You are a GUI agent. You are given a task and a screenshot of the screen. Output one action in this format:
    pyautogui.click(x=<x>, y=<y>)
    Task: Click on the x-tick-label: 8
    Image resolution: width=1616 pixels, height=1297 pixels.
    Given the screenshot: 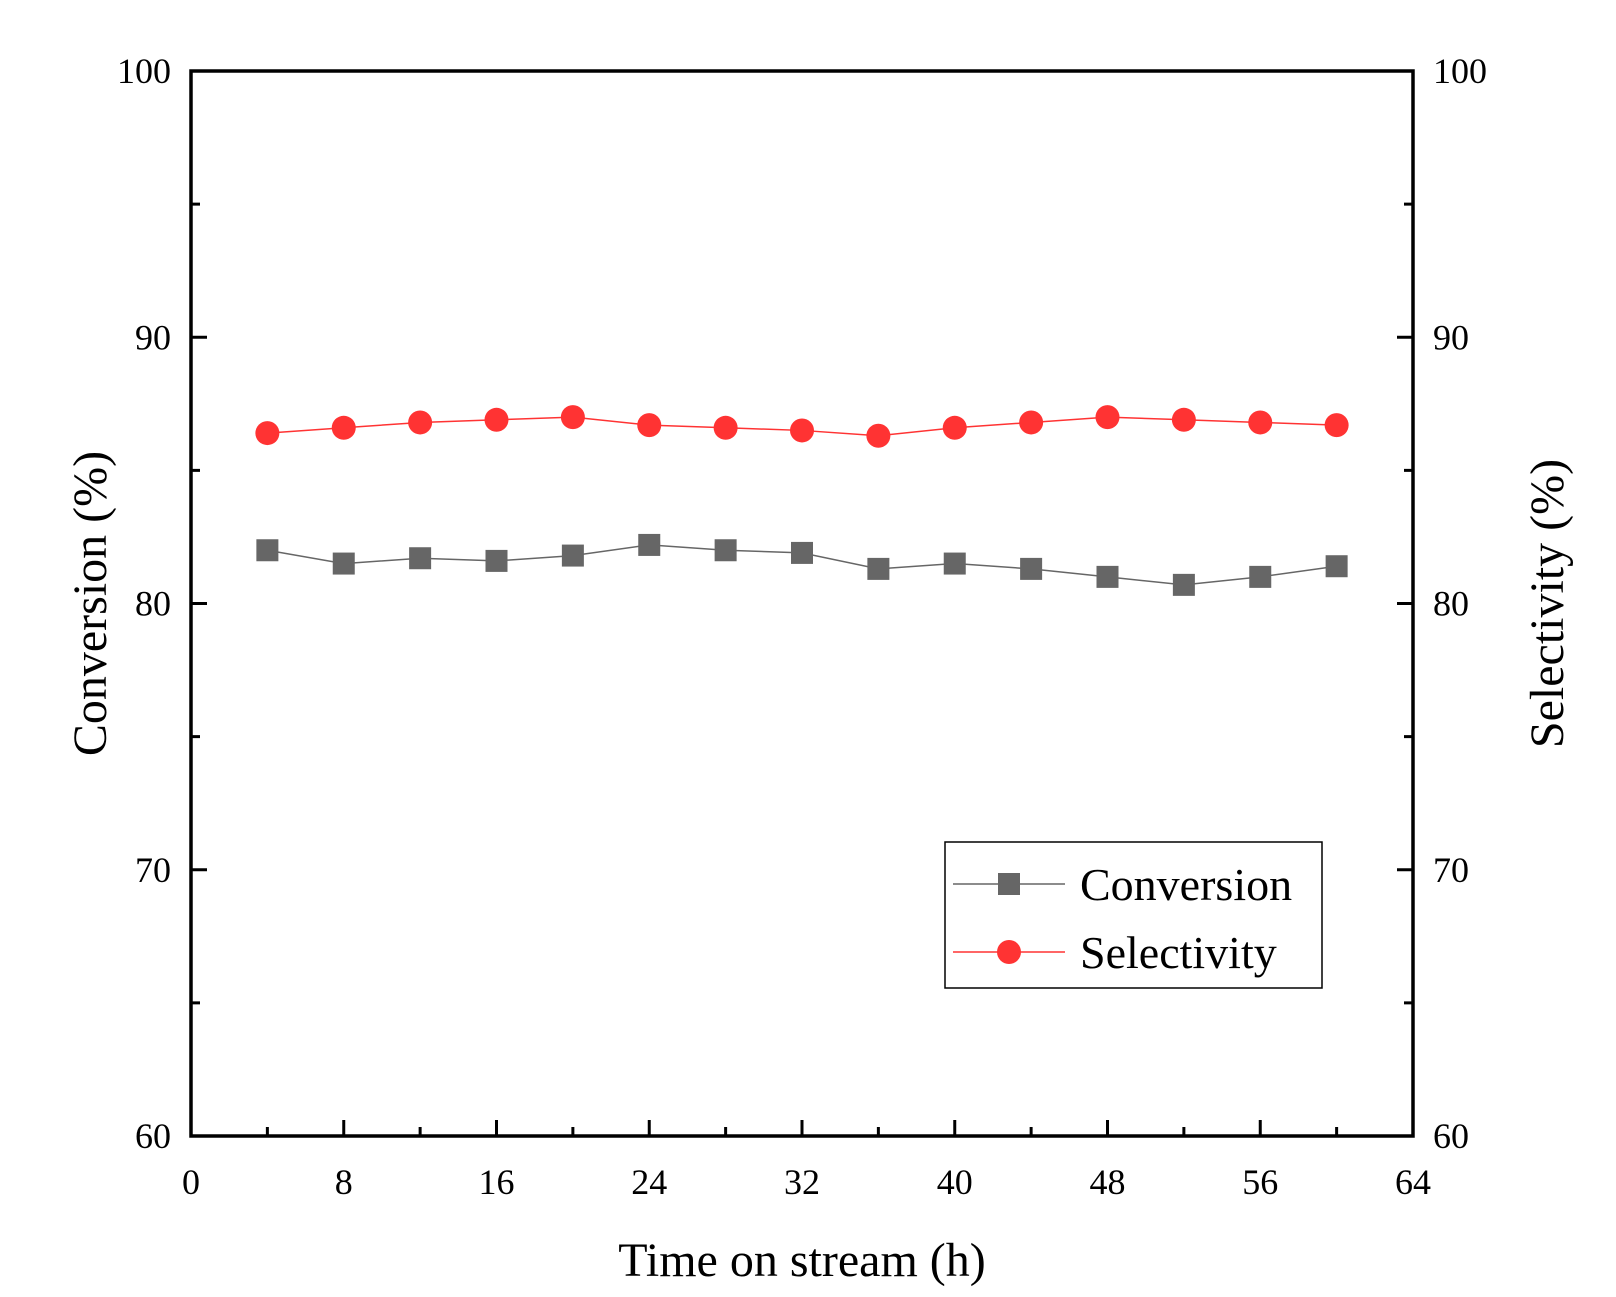 What is the action you would take?
    pyautogui.click(x=344, y=1182)
    